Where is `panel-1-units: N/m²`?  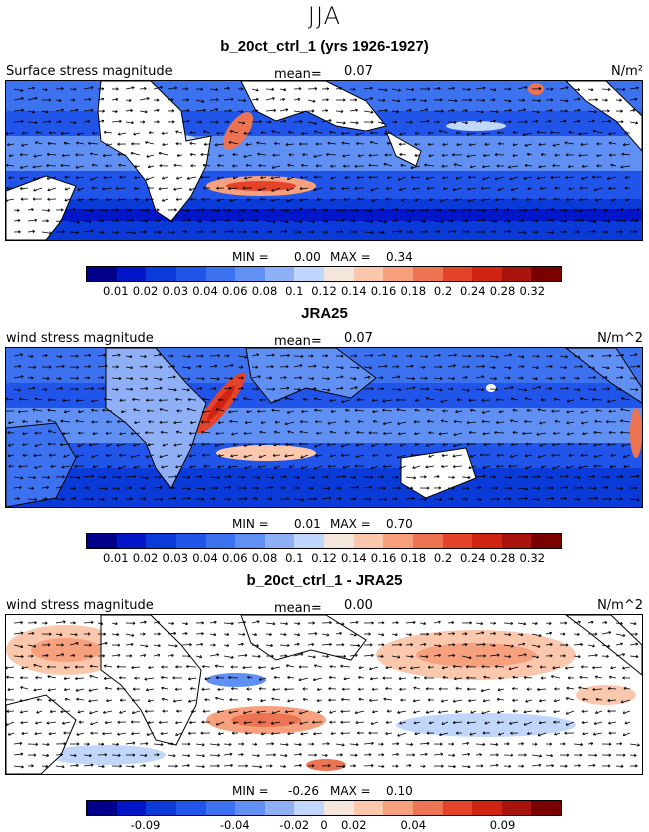
panel-1-units: N/m² is located at coordinates (627, 71).